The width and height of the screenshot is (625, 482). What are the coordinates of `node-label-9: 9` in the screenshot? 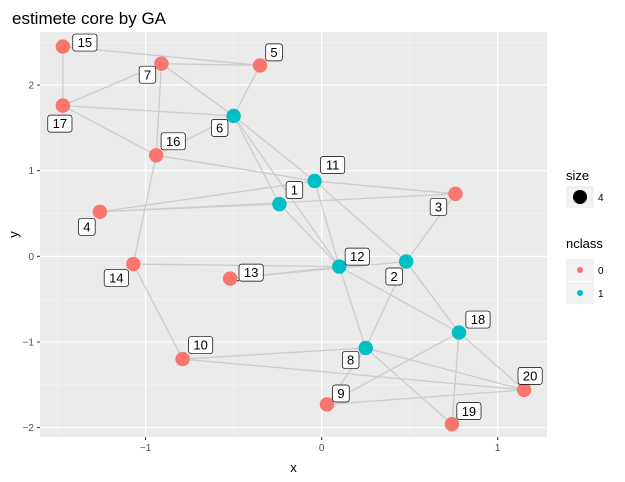 It's located at (341, 393).